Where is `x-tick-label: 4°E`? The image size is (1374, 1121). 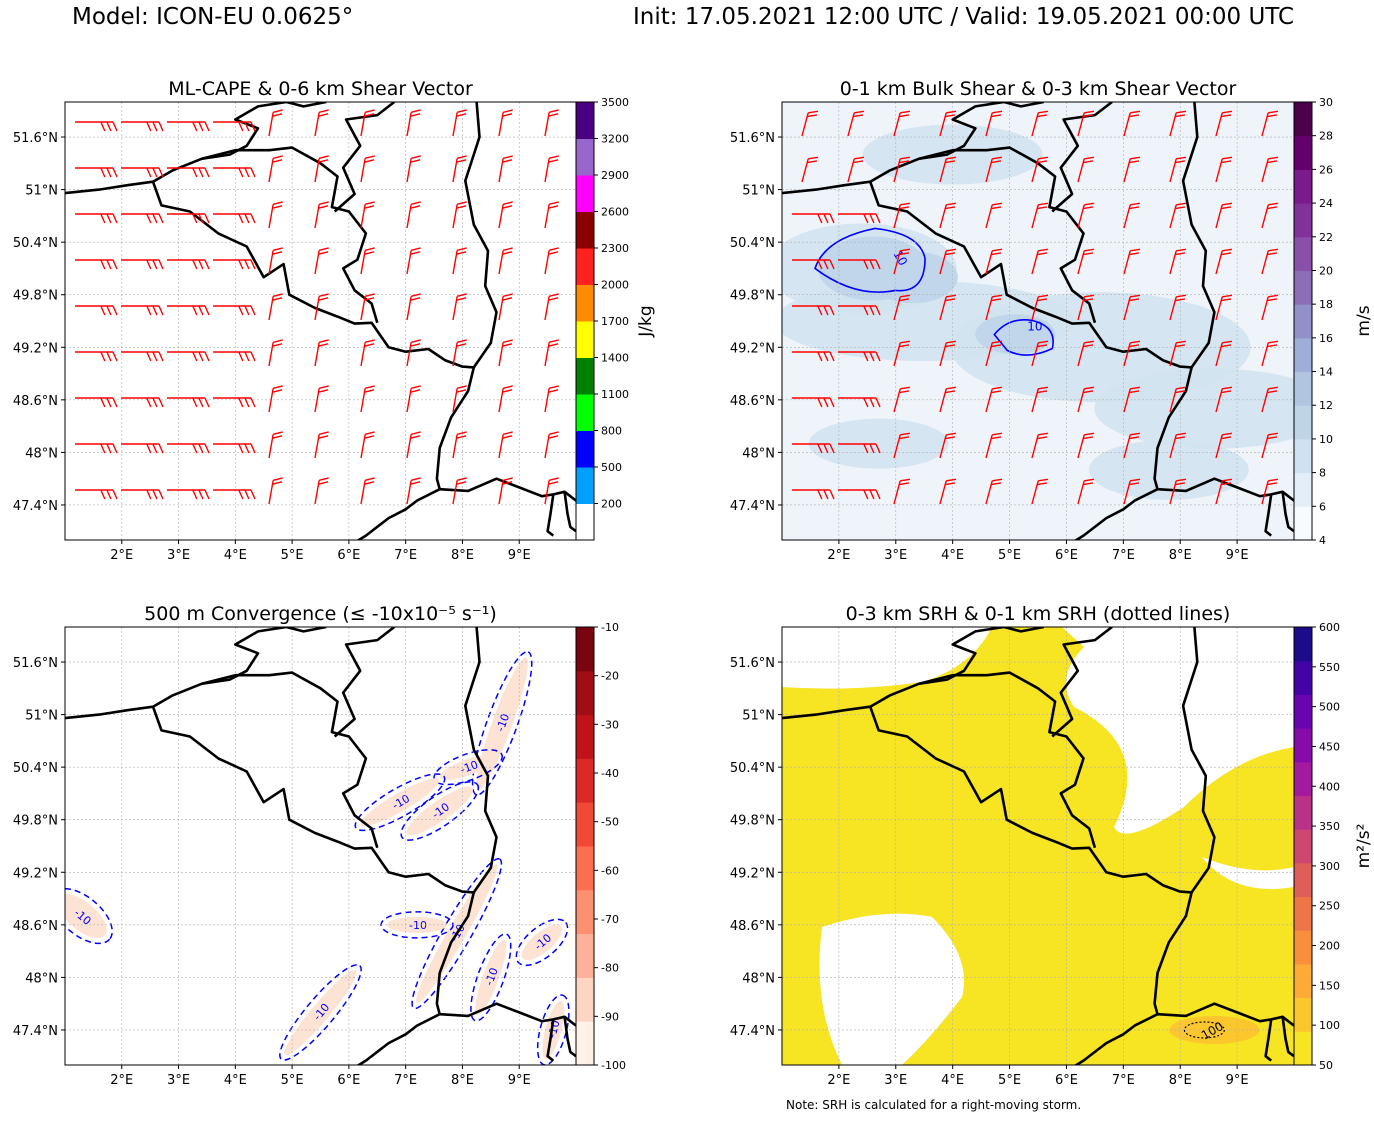 x-tick-label: 4°E is located at coordinates (952, 1080).